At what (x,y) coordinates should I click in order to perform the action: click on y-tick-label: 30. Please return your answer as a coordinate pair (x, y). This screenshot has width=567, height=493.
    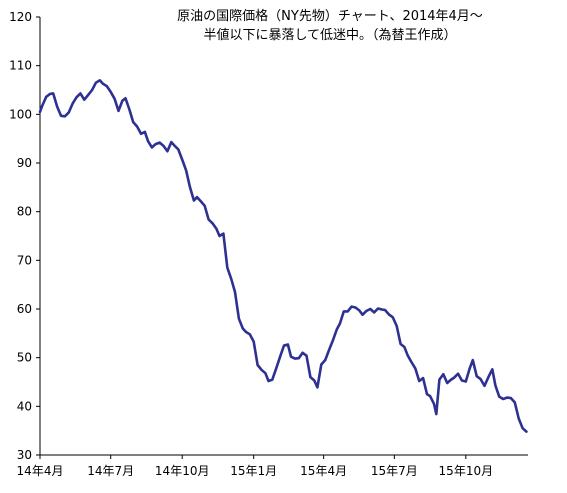
    Looking at the image, I should click on (24, 455).